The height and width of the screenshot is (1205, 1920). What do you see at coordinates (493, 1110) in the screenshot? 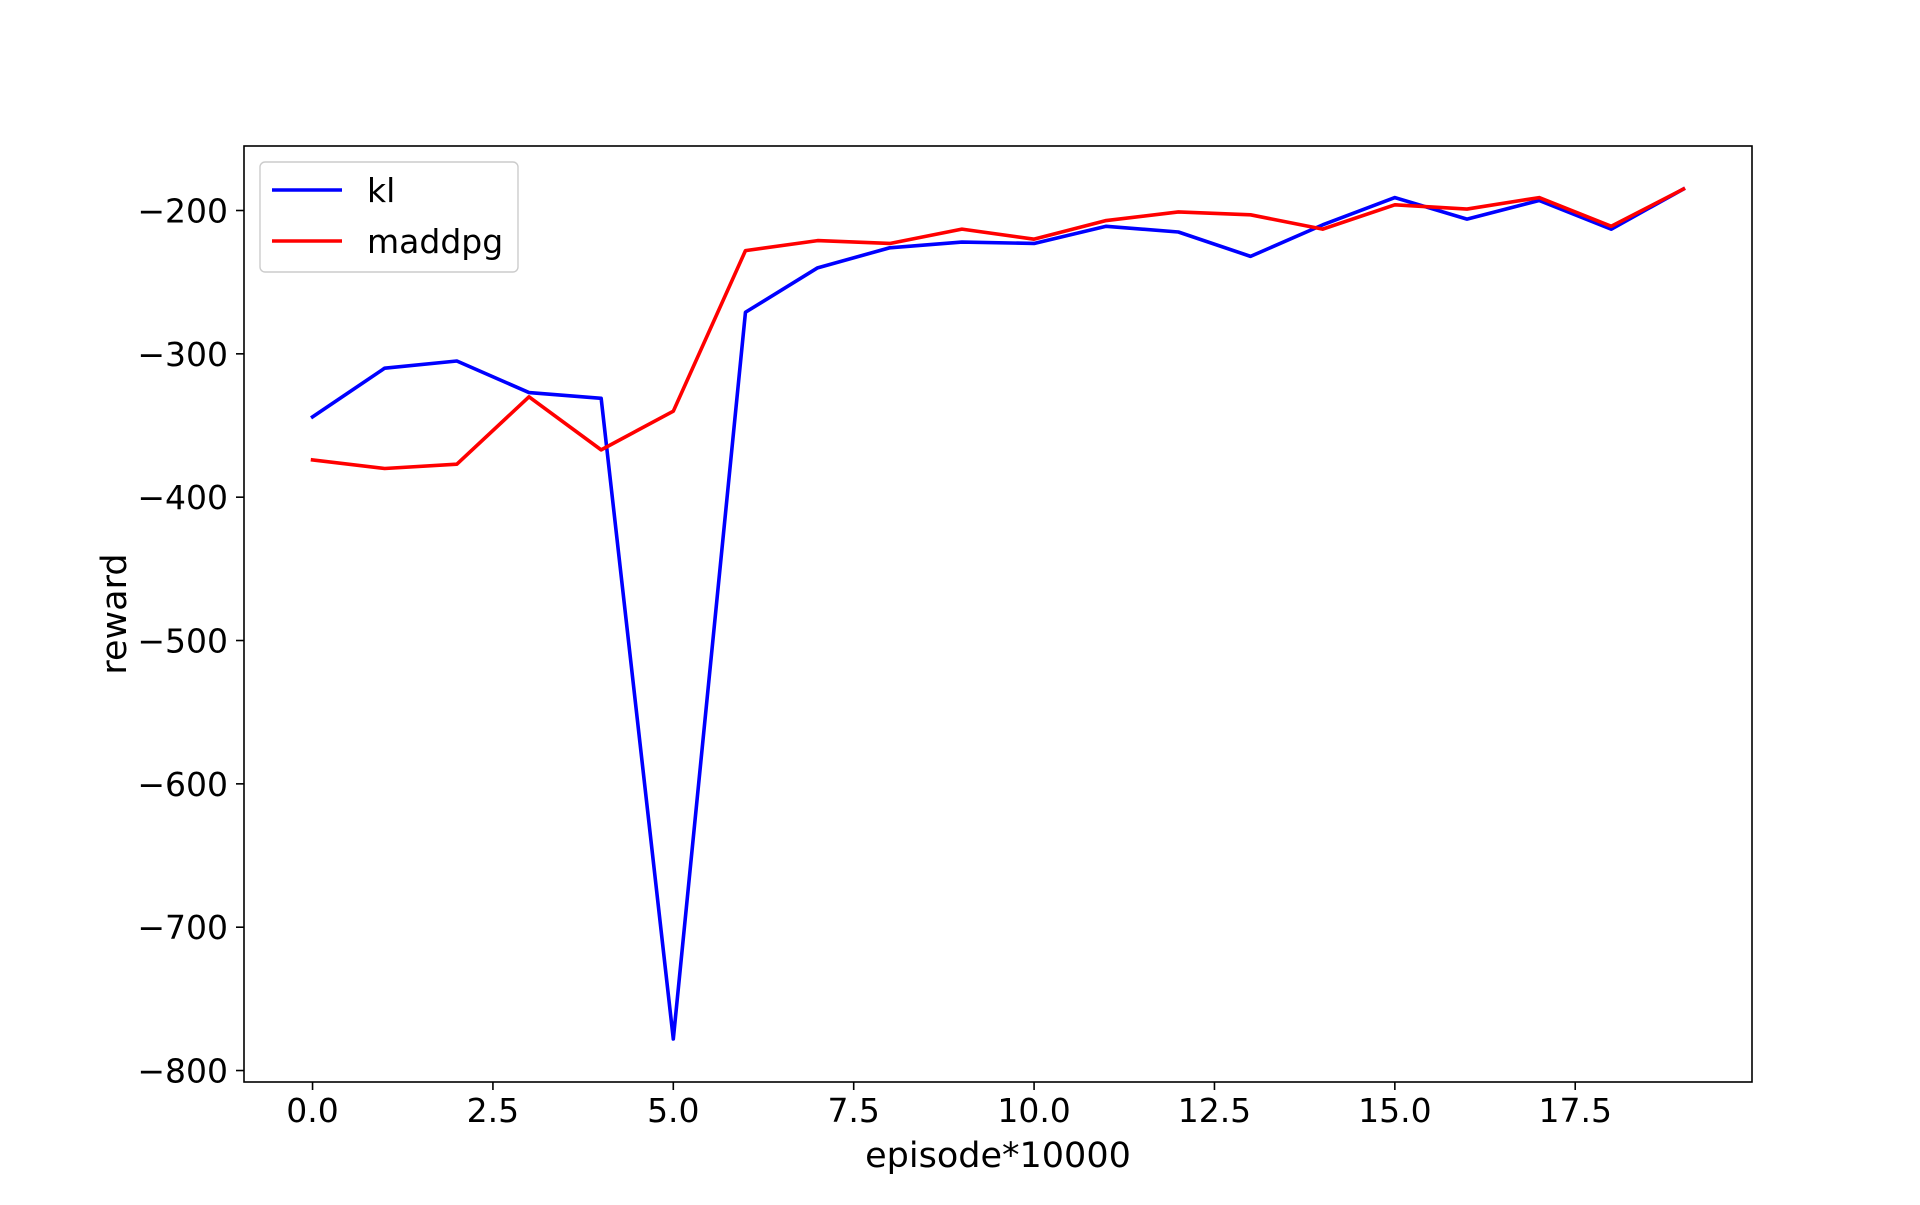
I see `x-tick-label: 2.5` at bounding box center [493, 1110].